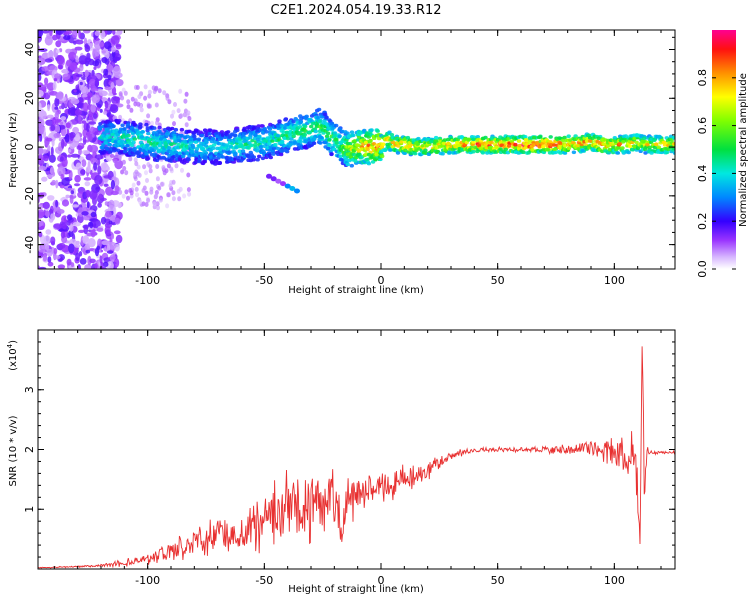 The width and height of the screenshot is (750, 600). I want to click on colorbar-tick-label: 0.6, so click(702, 126).